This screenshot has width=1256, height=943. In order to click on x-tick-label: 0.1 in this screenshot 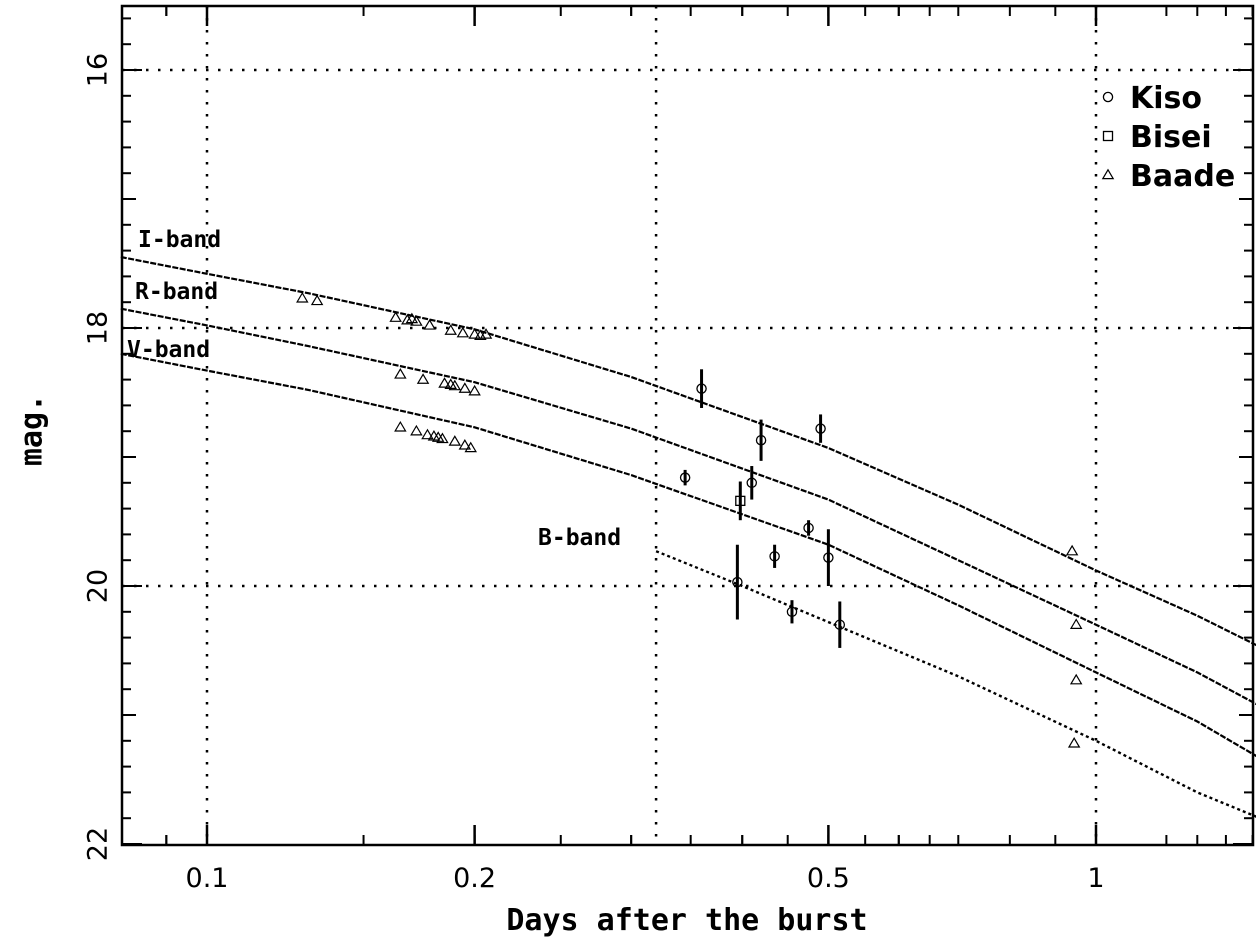, I will do `click(207, 878)`.